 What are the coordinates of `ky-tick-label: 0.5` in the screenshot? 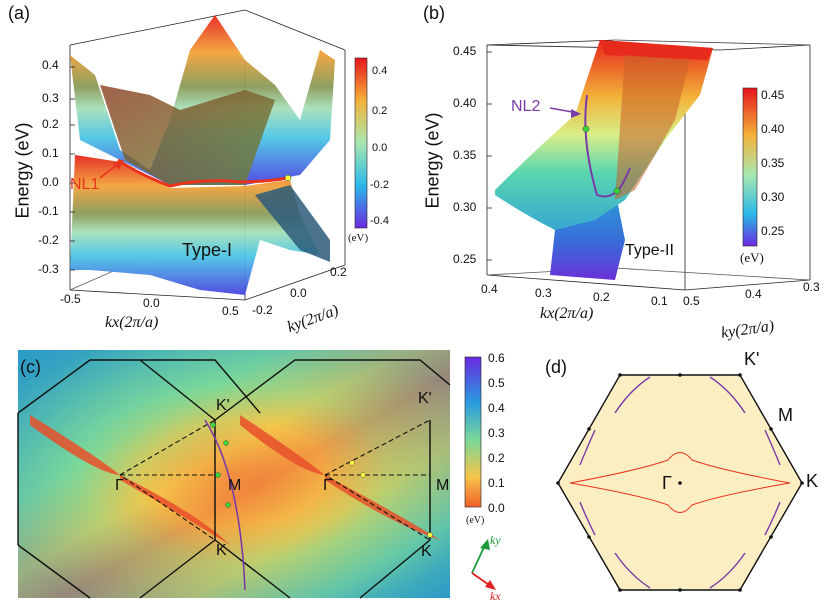 It's located at (691, 301).